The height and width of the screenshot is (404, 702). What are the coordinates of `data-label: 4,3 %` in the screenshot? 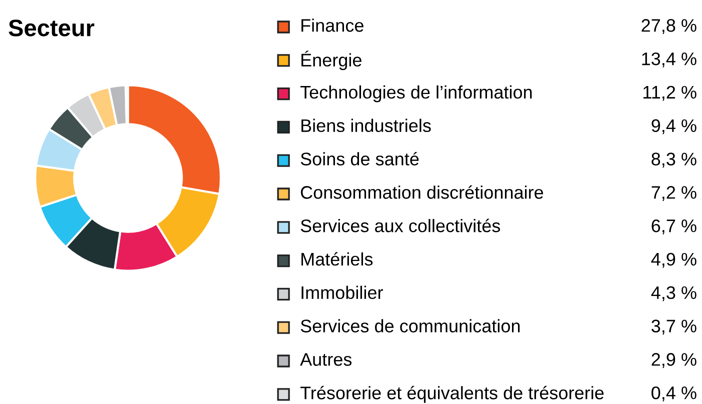 It's located at (673, 294).